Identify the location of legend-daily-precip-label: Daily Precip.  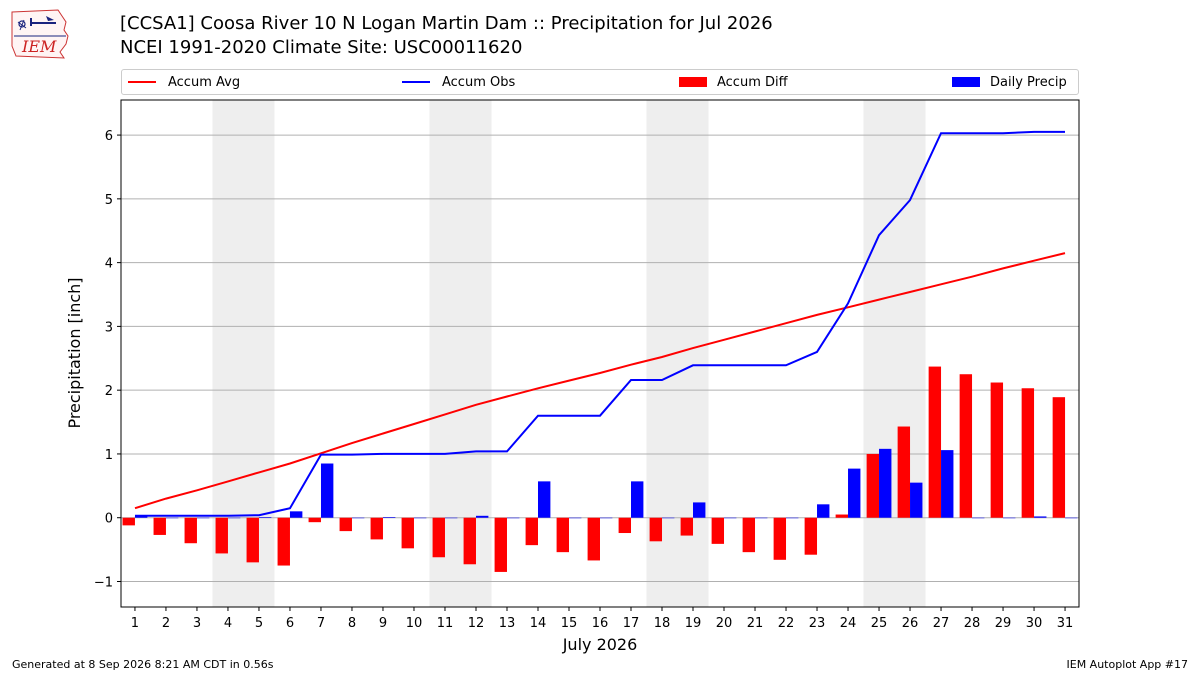
(1028, 82).